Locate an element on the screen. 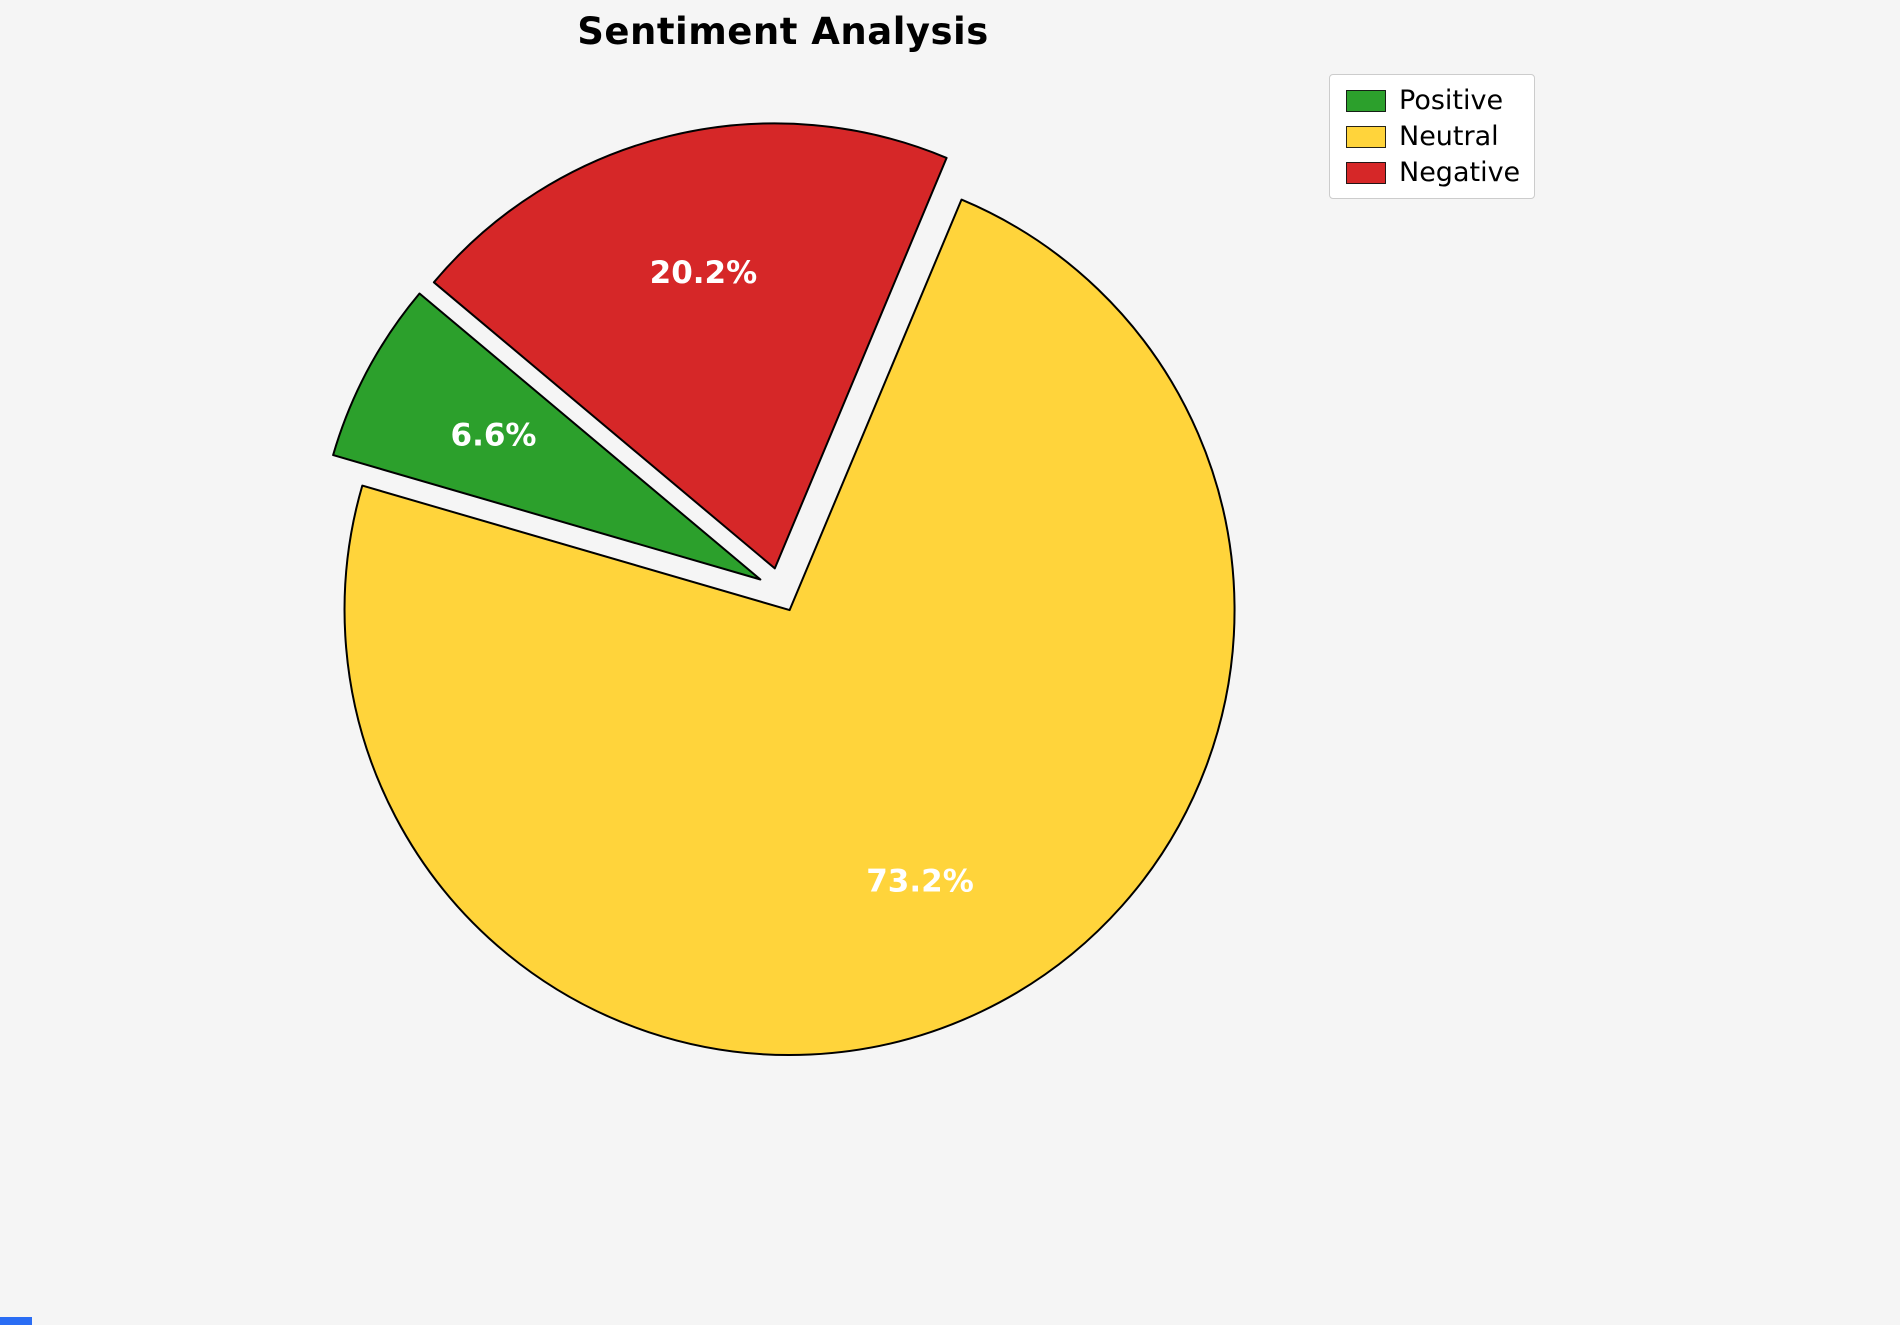 The image size is (1900, 1325). legend-item-positive: Positive is located at coordinates (1432, 100).